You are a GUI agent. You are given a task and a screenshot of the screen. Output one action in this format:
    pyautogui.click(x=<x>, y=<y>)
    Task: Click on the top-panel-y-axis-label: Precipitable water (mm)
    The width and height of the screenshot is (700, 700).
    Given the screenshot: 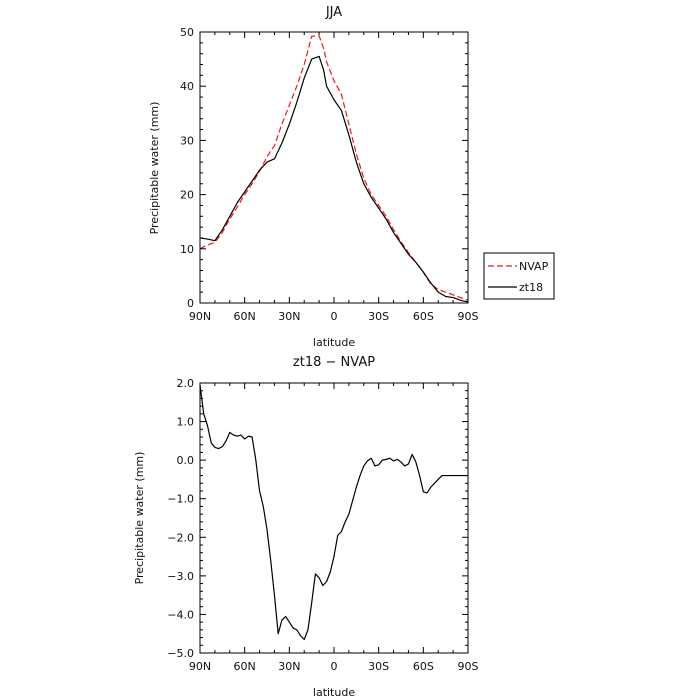 What is the action you would take?
    pyautogui.click(x=154, y=168)
    